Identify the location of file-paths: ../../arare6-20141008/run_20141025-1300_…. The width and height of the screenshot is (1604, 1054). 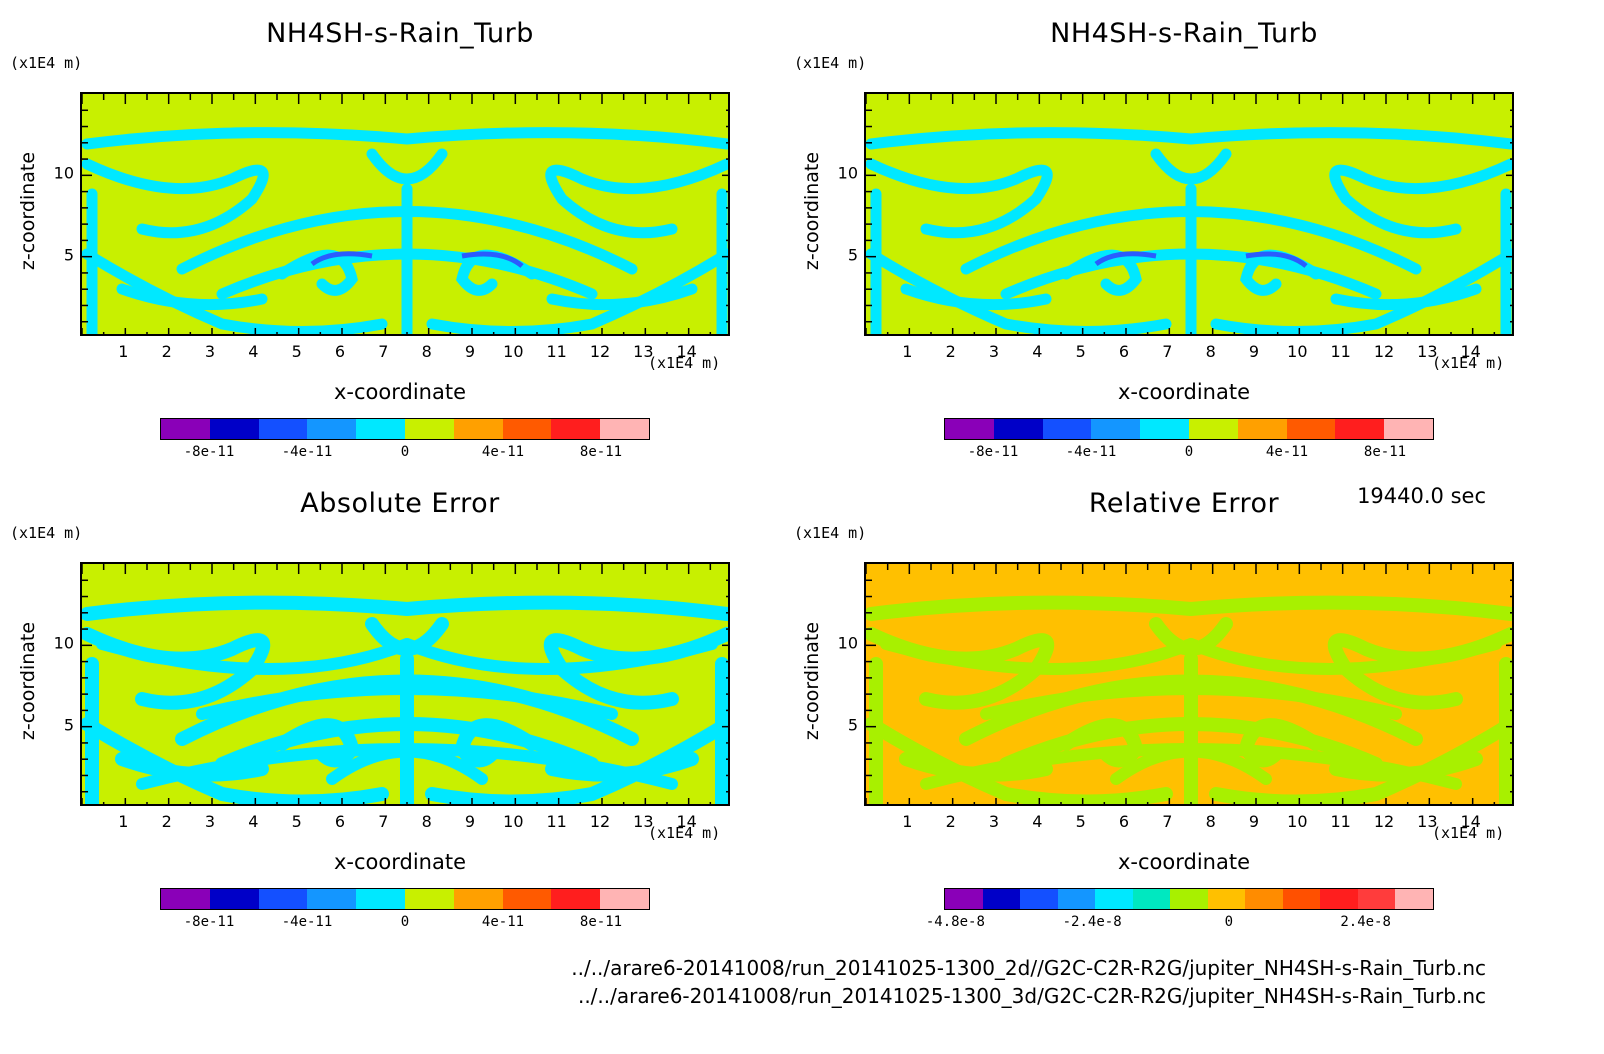
(1028, 982).